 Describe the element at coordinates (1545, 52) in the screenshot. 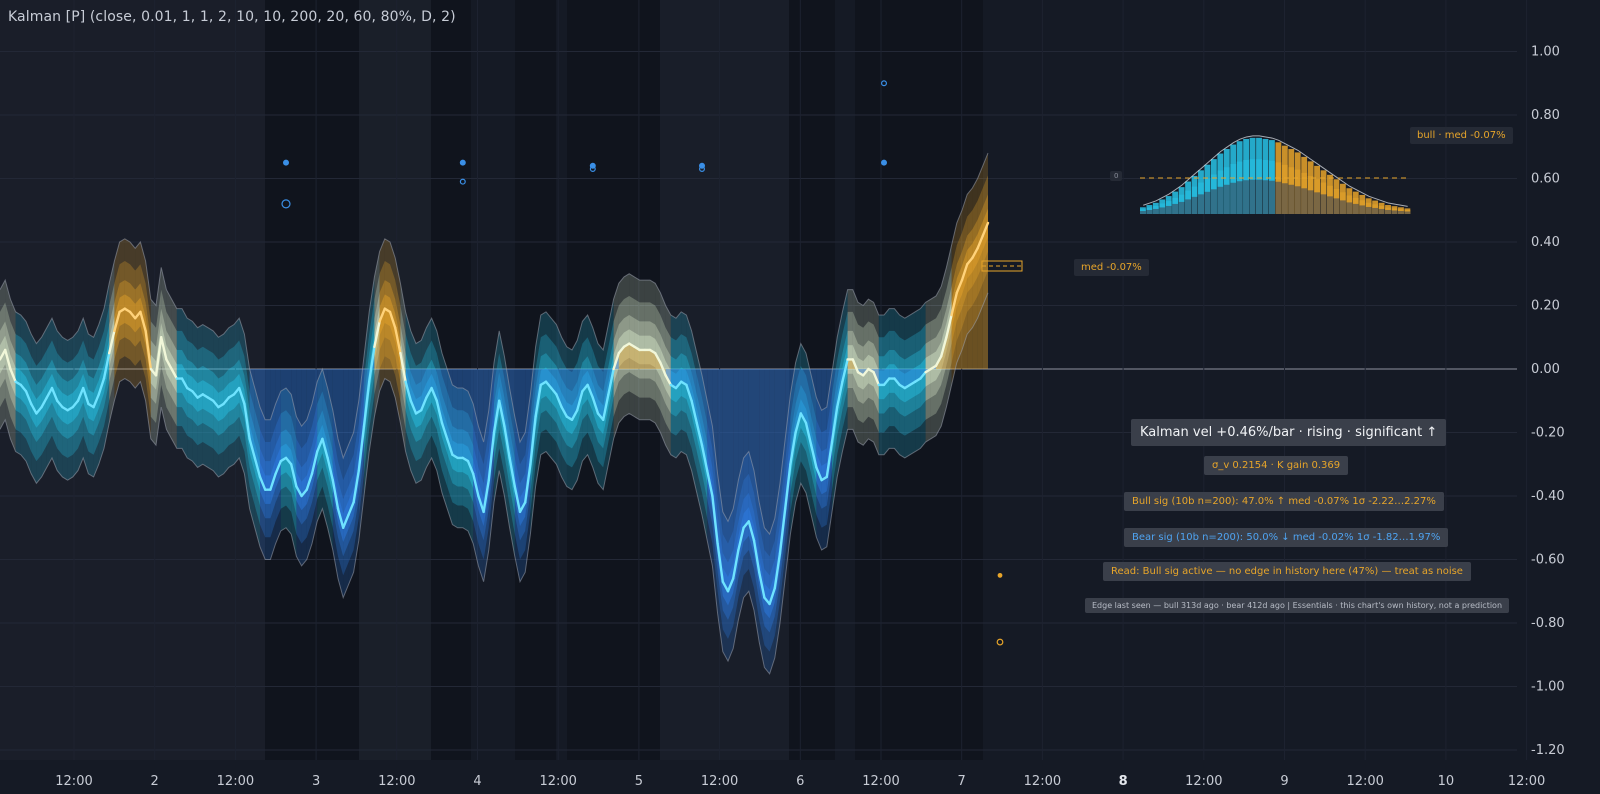

I see `y-tick-label: 1.00` at that location.